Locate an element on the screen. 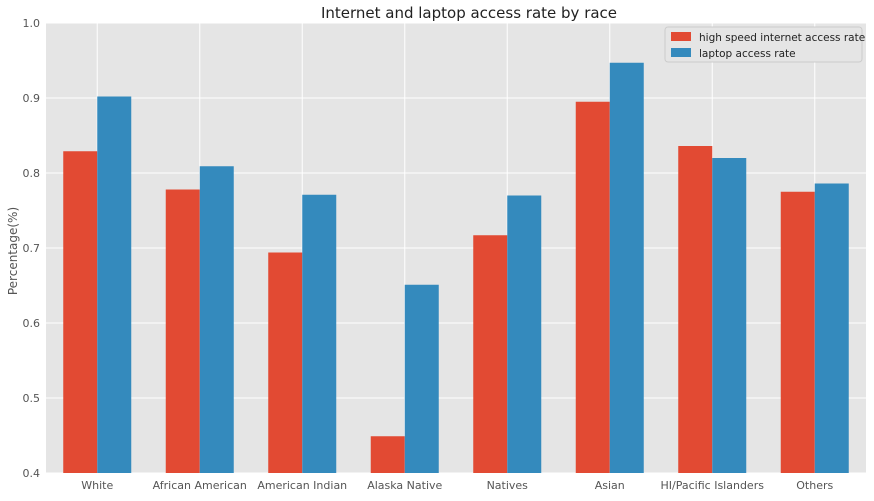 The width and height of the screenshot is (874, 501). x-tick-label: White is located at coordinates (97, 485).